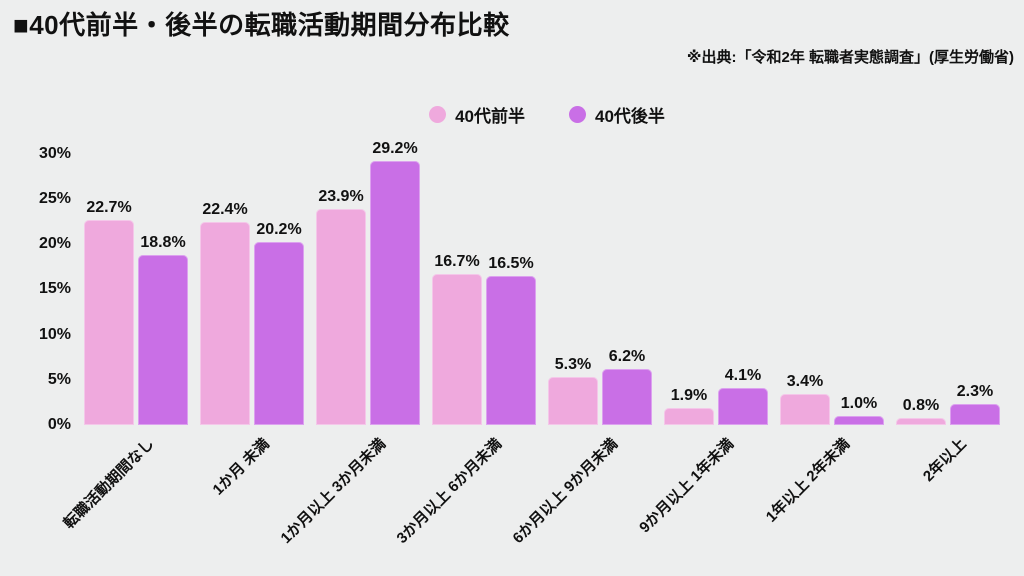 The height and width of the screenshot is (576, 1024). I want to click on bar-value-label-early40s-6: 3.4%, so click(805, 381).